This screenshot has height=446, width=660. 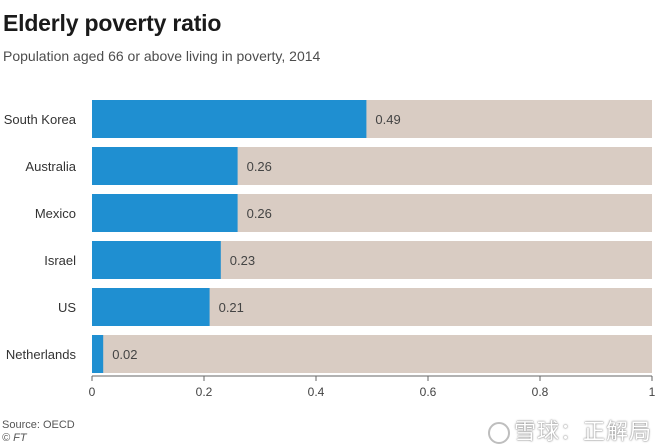 I want to click on category-label: Israel, so click(x=60, y=260).